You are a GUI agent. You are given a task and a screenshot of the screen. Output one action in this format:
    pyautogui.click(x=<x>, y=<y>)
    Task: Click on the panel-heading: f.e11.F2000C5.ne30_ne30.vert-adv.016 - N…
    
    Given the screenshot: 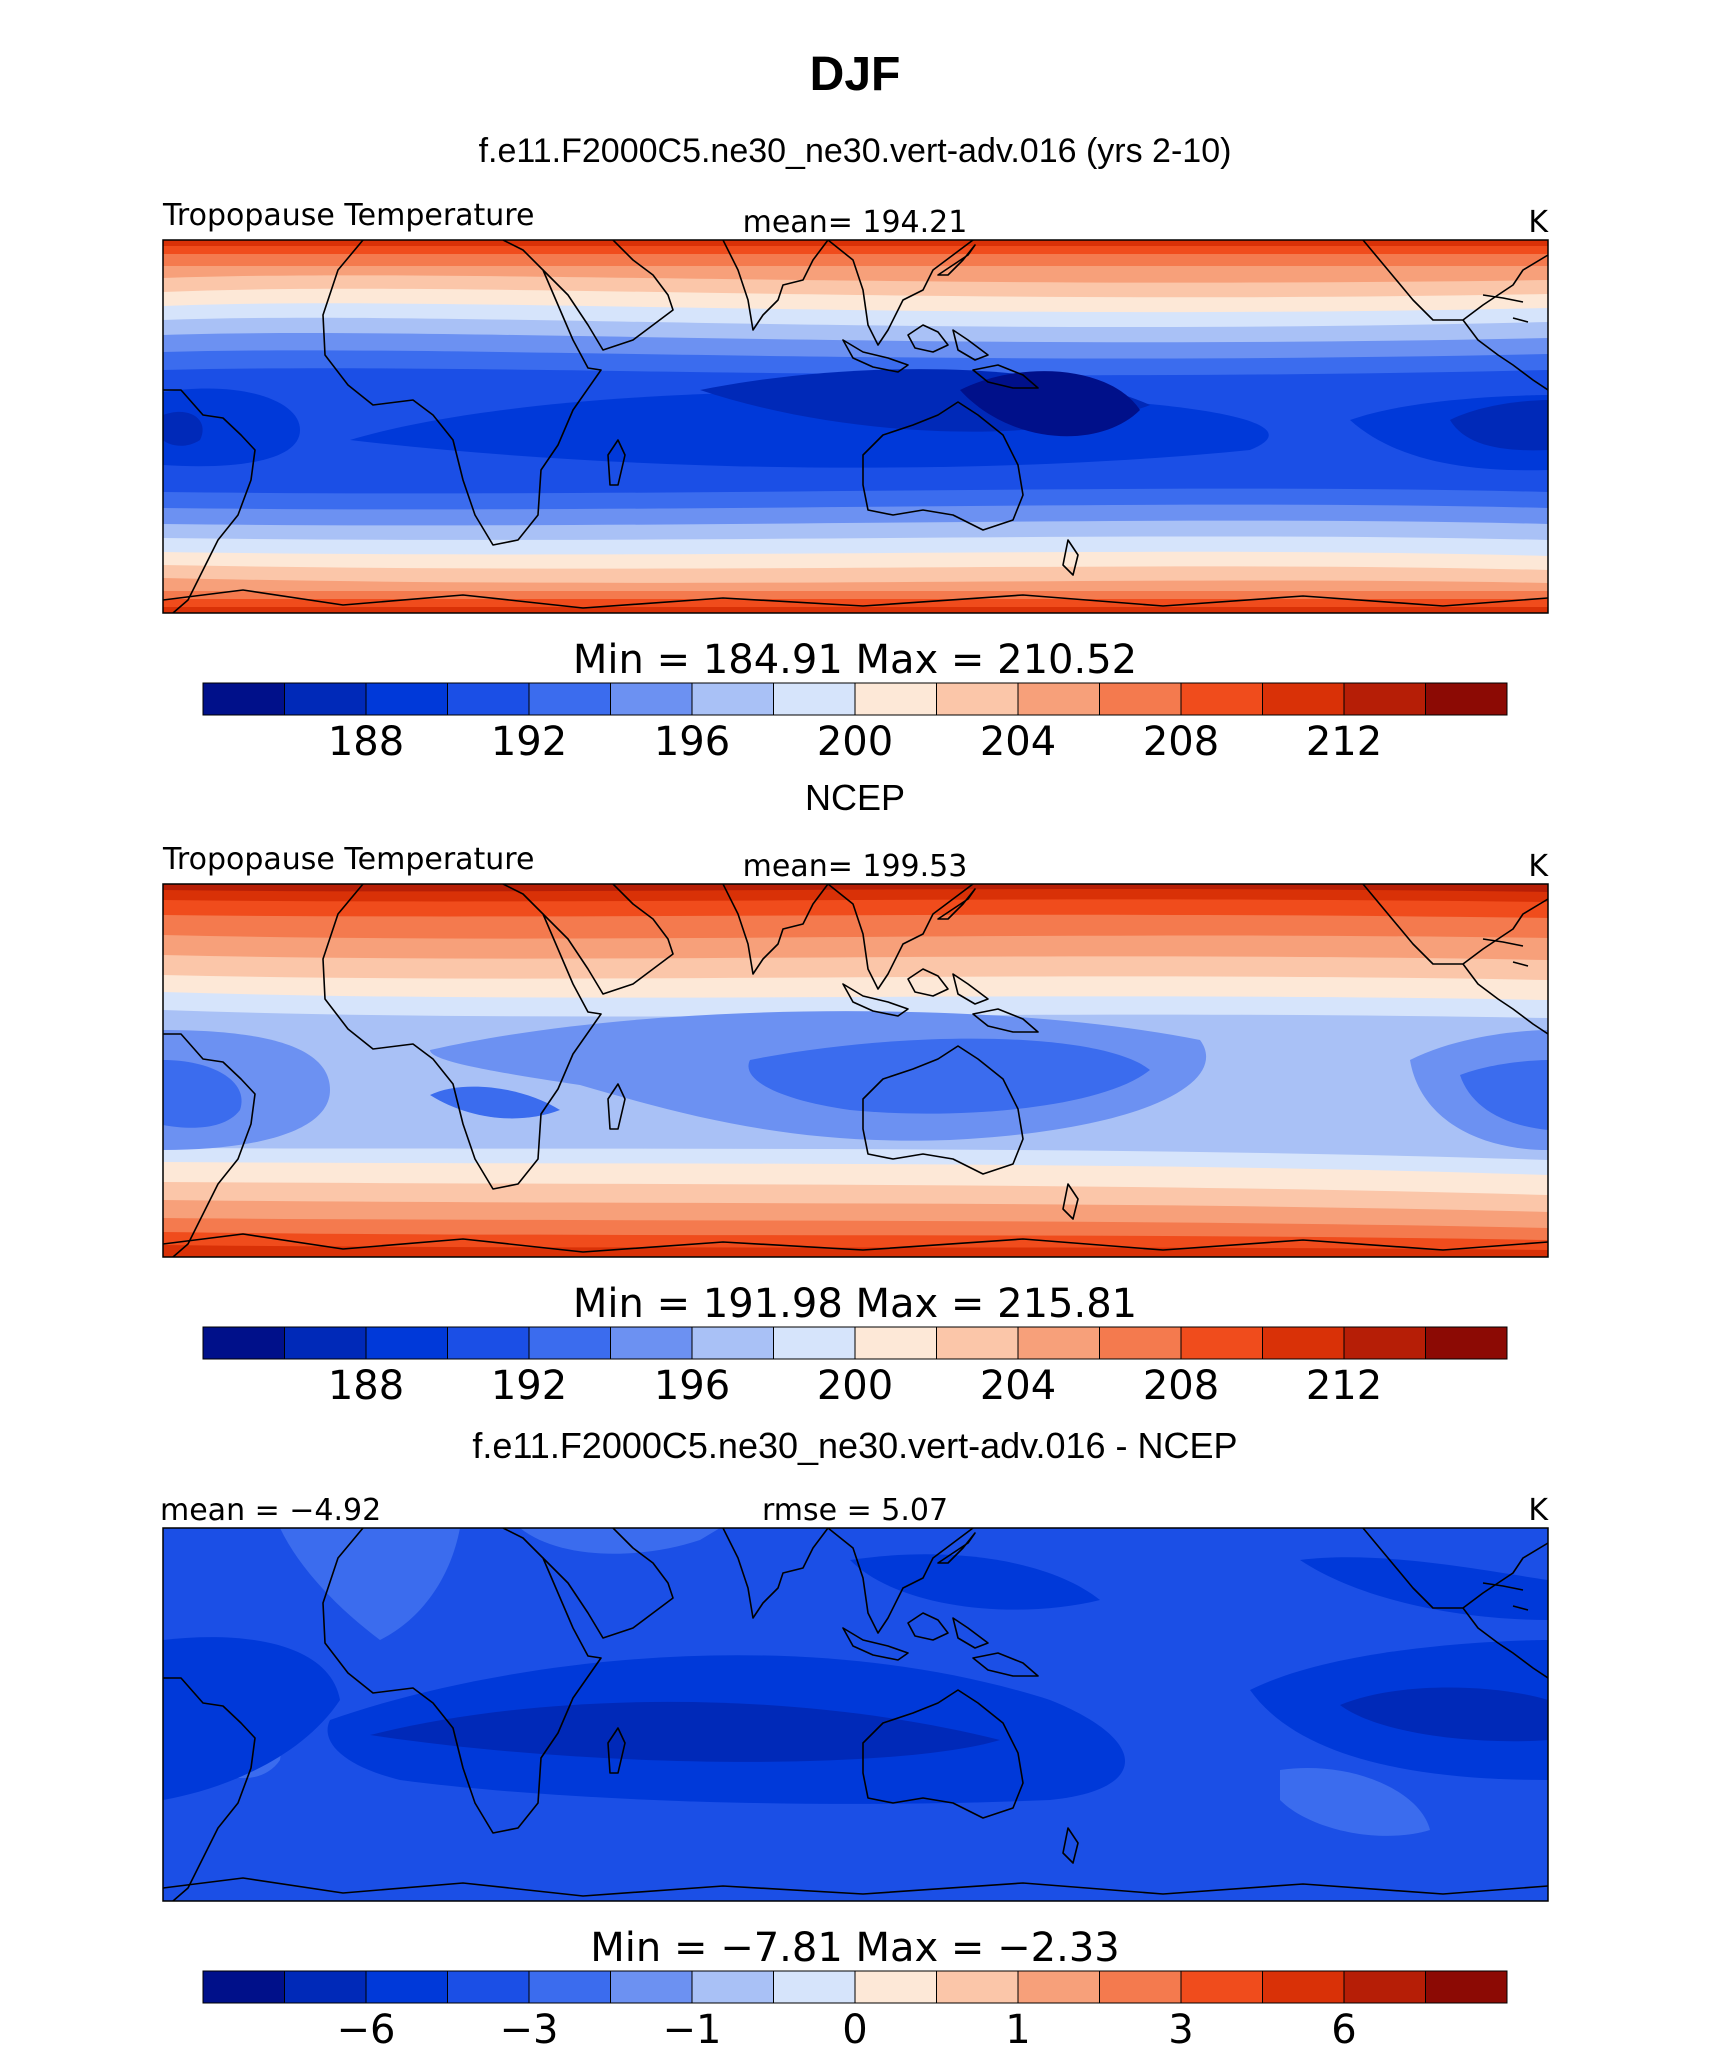 What is the action you would take?
    pyautogui.click(x=854, y=1445)
    